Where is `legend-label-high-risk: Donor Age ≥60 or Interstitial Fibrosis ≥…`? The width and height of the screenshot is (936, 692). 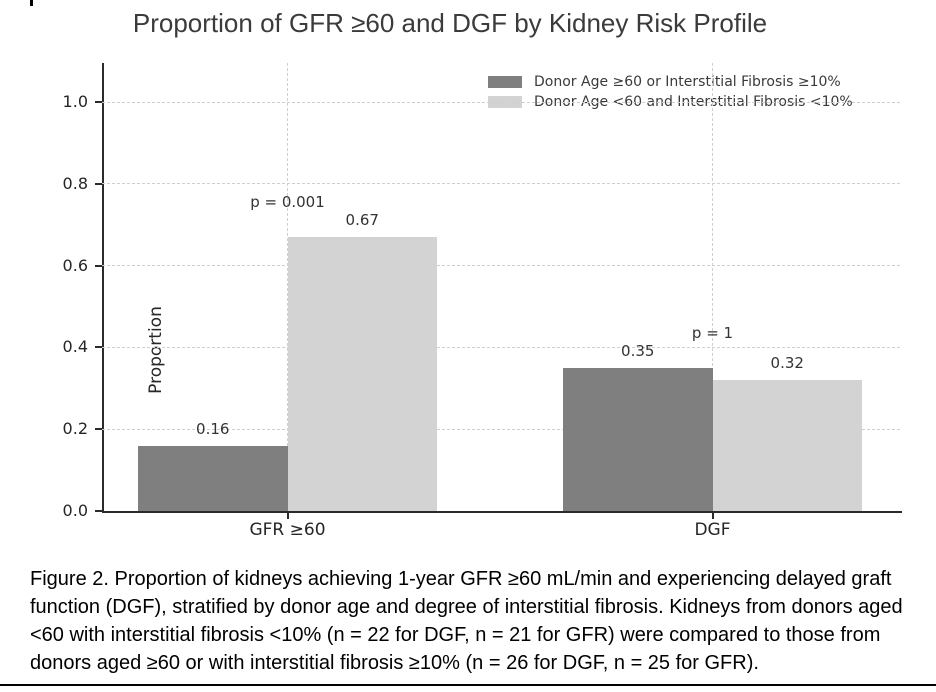
legend-label-high-risk: Donor Age ≥60 or Interstitial Fibrosis ≥… is located at coordinates (687, 82).